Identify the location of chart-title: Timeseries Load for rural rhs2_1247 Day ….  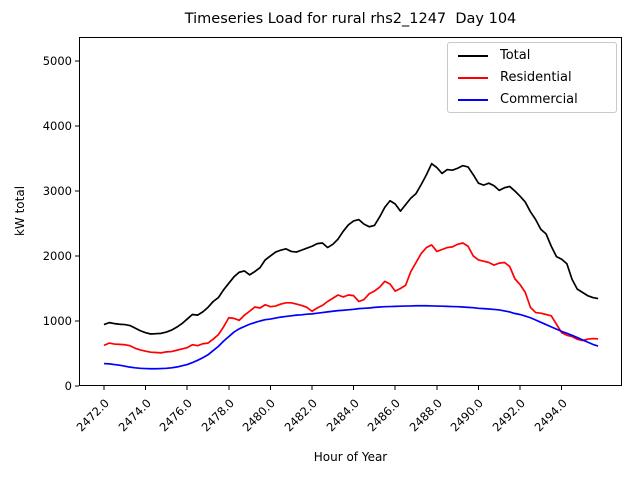
(350, 19).